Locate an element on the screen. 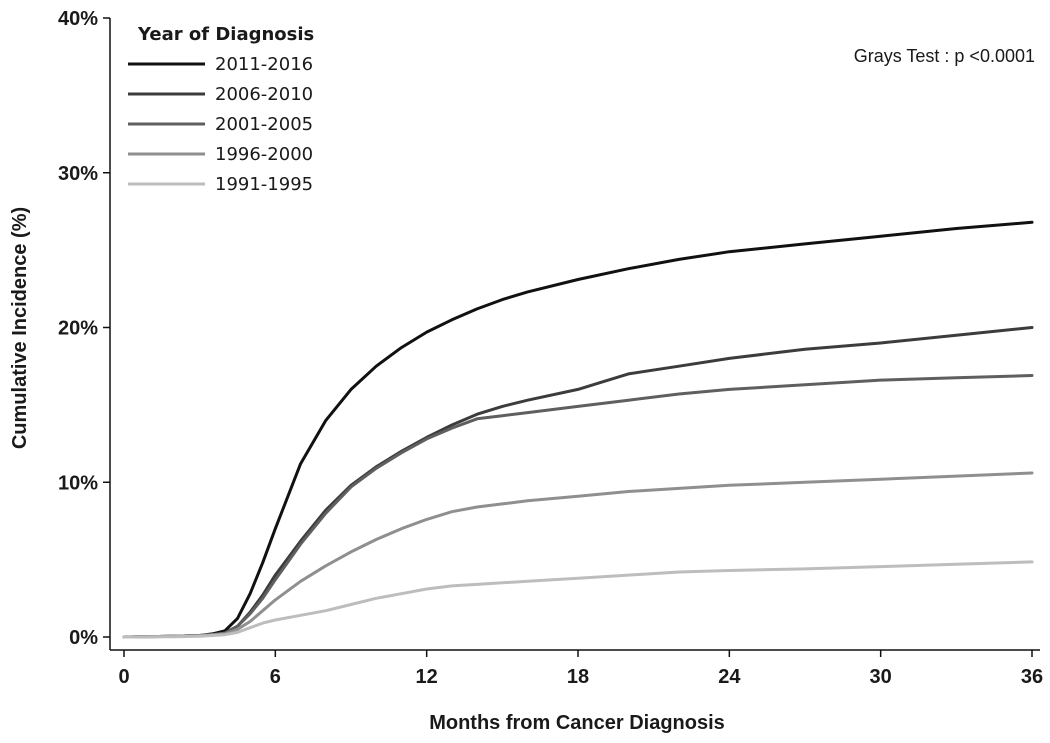 This screenshot has height=743, width=1050. y-tick-label: 30% is located at coordinates (78, 174).